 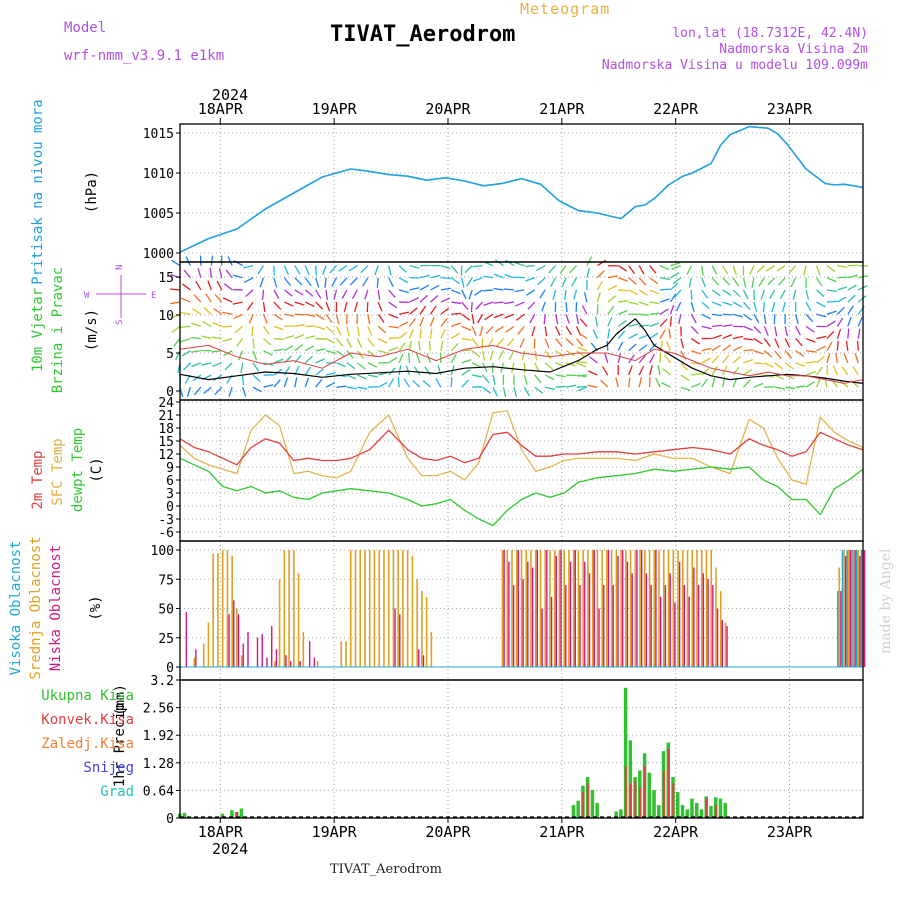 What do you see at coordinates (166, 580) in the screenshot?
I see `y-tick-label: 75` at bounding box center [166, 580].